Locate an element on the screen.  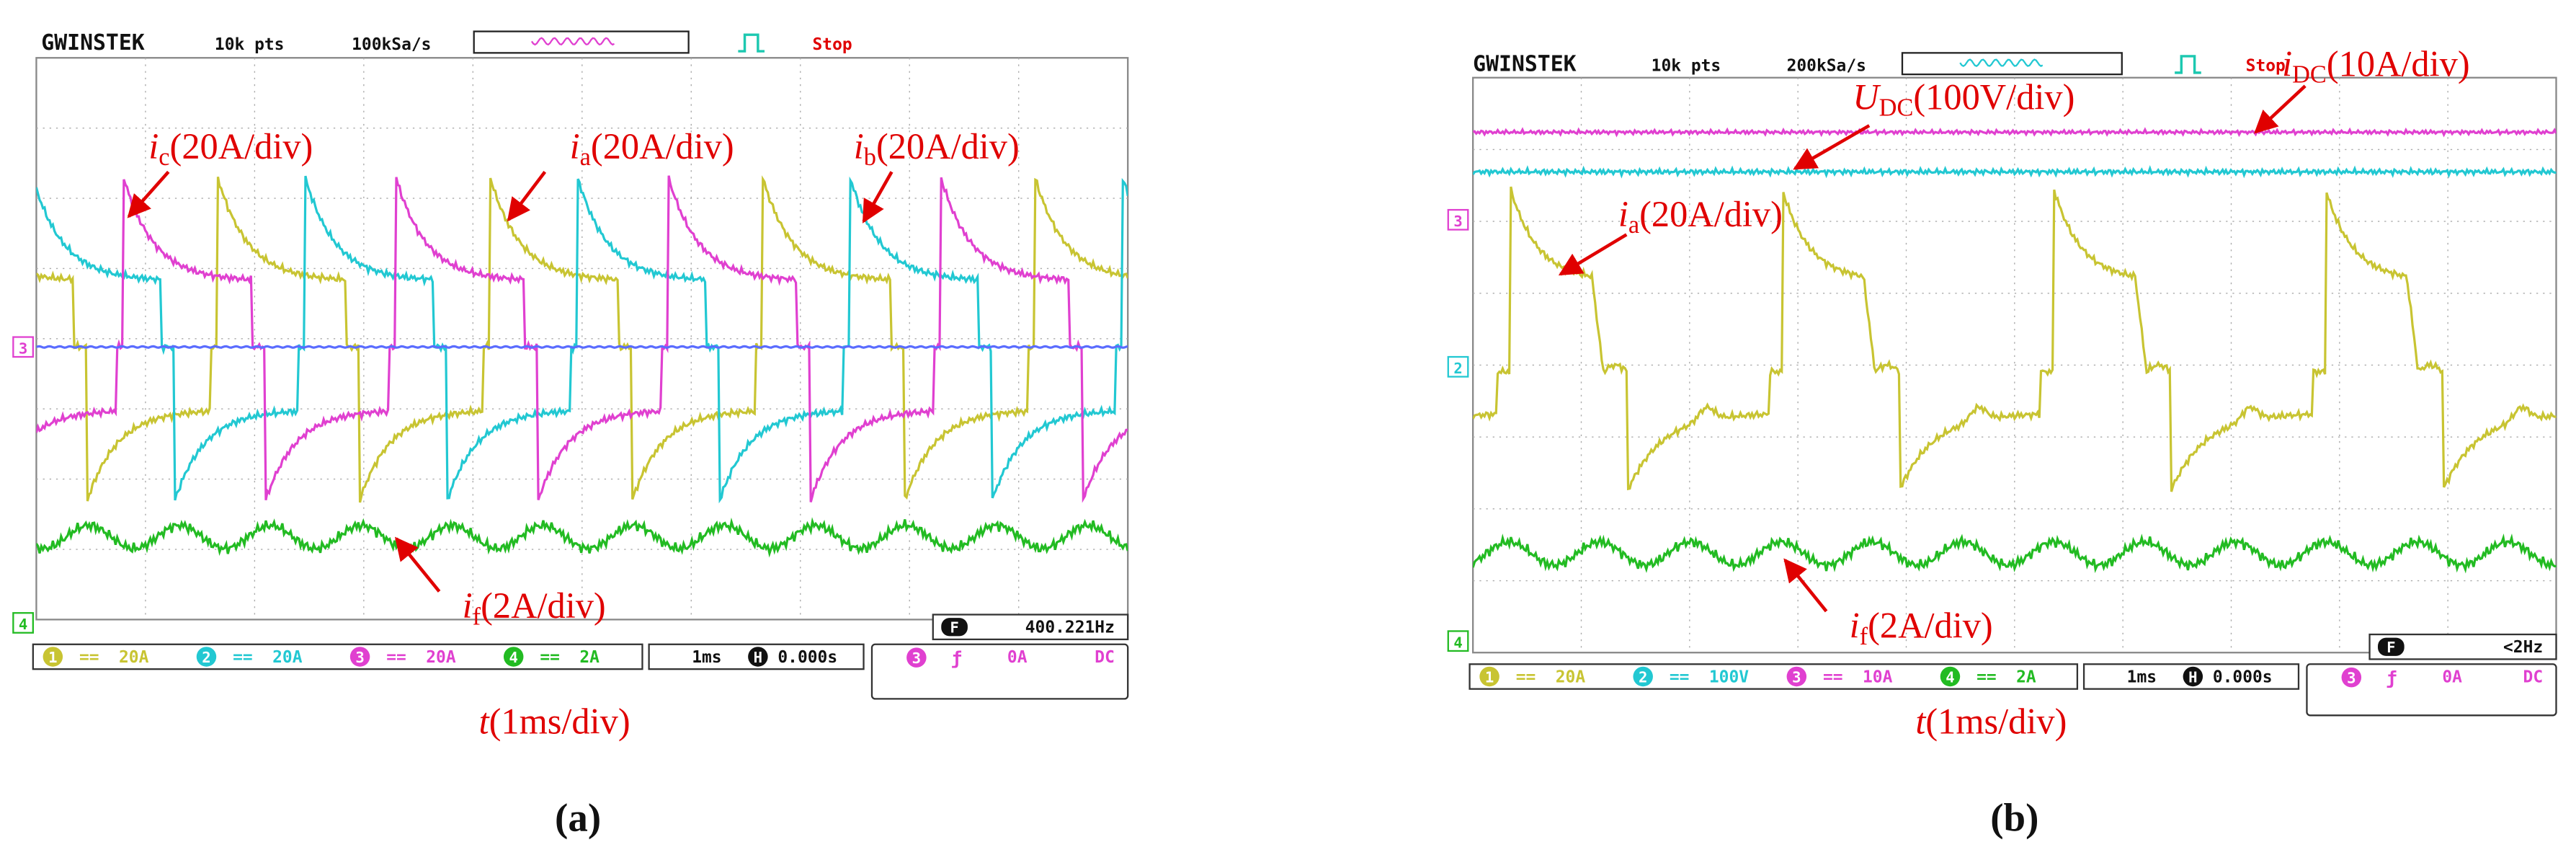
annotation-scale: (100V/div) is located at coordinates (1993, 96).